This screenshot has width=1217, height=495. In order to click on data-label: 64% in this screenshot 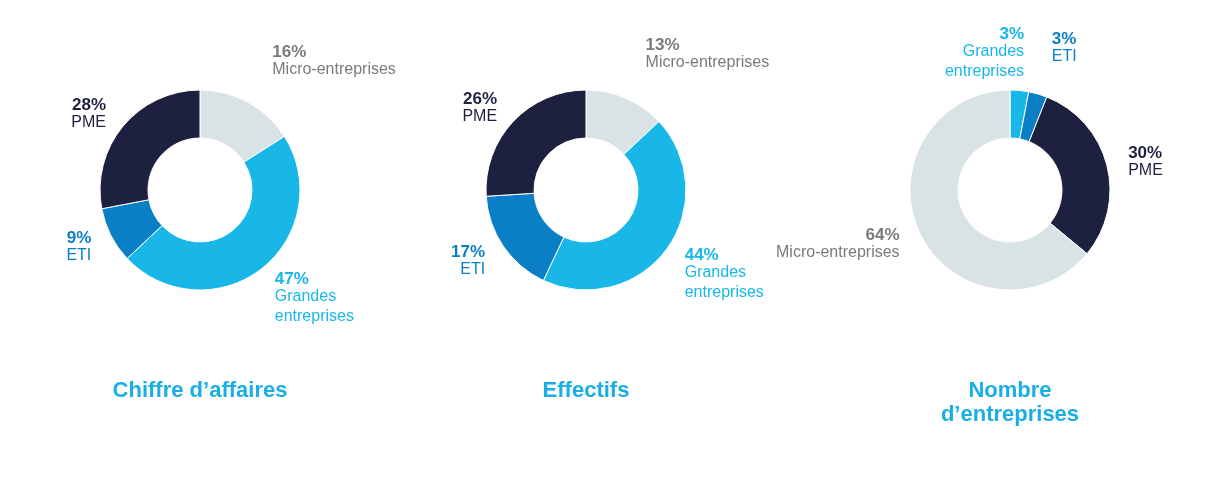, I will do `click(882, 234)`.